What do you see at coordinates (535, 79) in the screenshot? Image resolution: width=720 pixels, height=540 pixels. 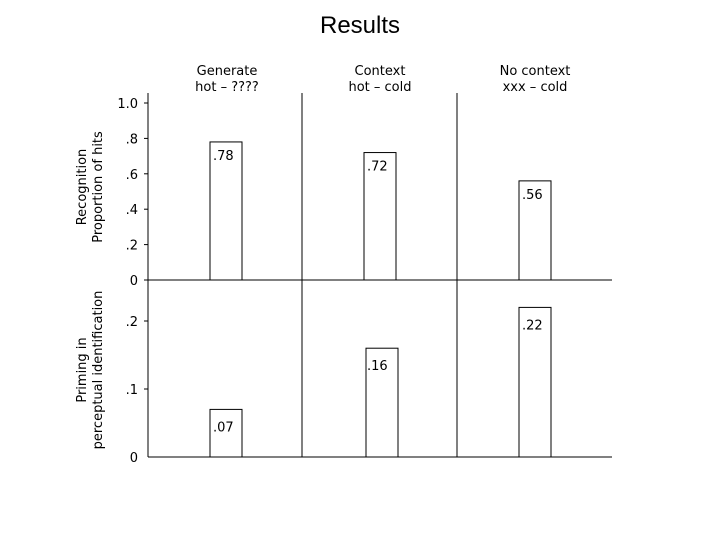 I see `category-label: No context xxx – cold` at bounding box center [535, 79].